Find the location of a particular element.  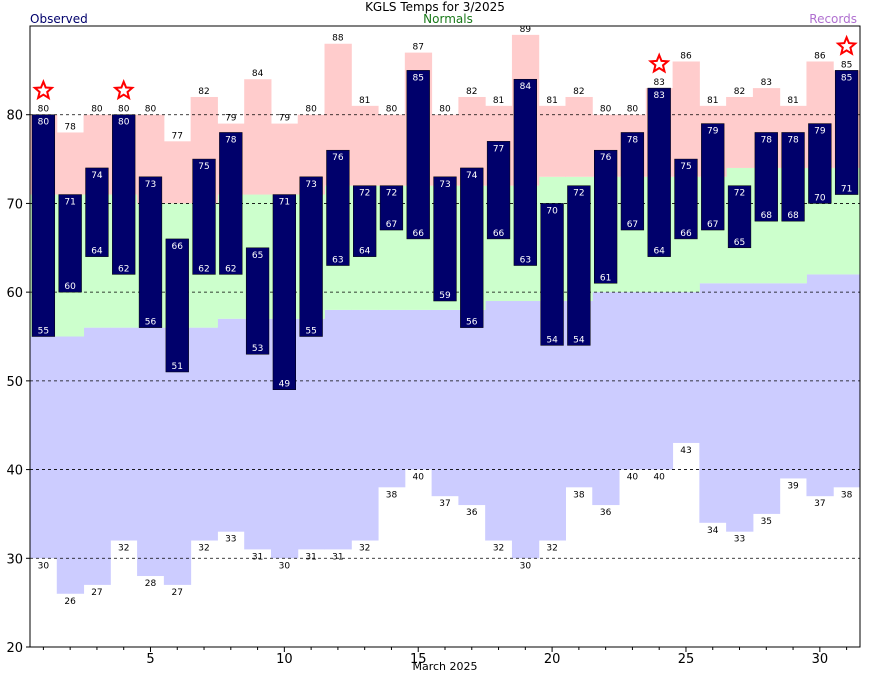

record-high-label-day-16: 80 is located at coordinates (445, 110).